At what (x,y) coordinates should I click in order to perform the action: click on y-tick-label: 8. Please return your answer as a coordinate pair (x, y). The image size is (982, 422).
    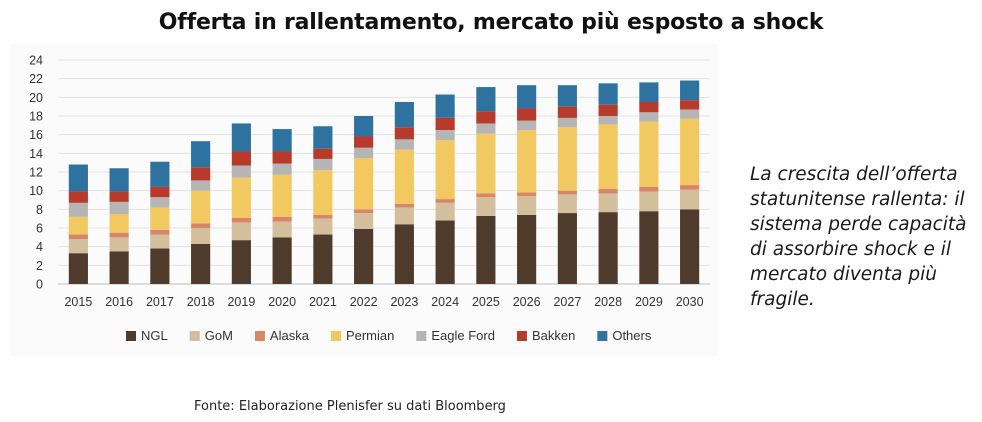
    Looking at the image, I should click on (39, 210).